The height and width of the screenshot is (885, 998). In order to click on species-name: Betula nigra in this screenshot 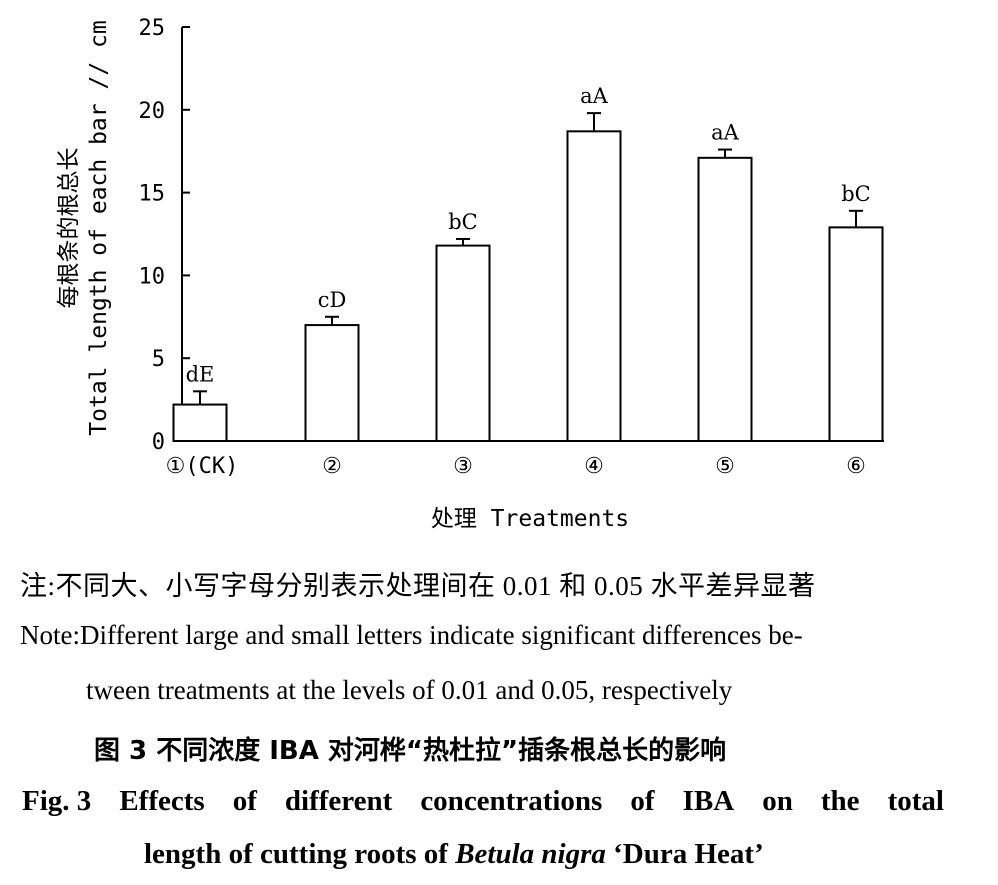, I will do `click(530, 854)`.